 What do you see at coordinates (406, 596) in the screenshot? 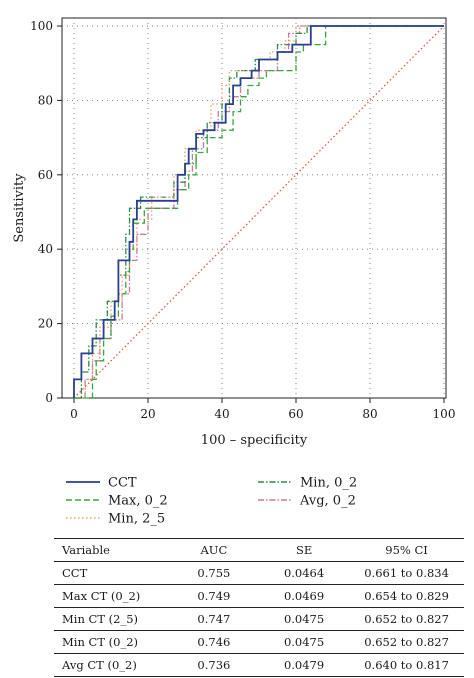
I see `cell-ci: 0.654 to 0.829` at bounding box center [406, 596].